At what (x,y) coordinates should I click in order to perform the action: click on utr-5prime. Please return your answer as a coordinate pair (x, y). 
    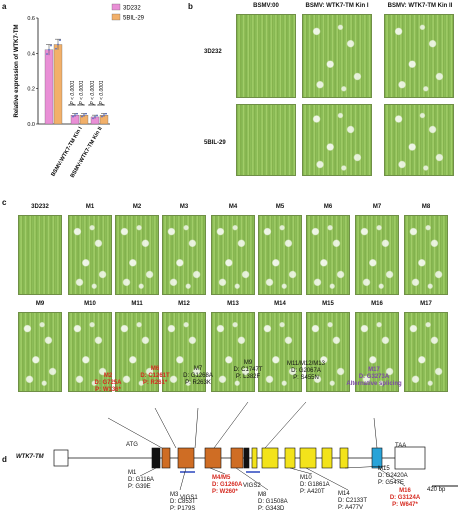
    Looking at the image, I should click on (61, 458).